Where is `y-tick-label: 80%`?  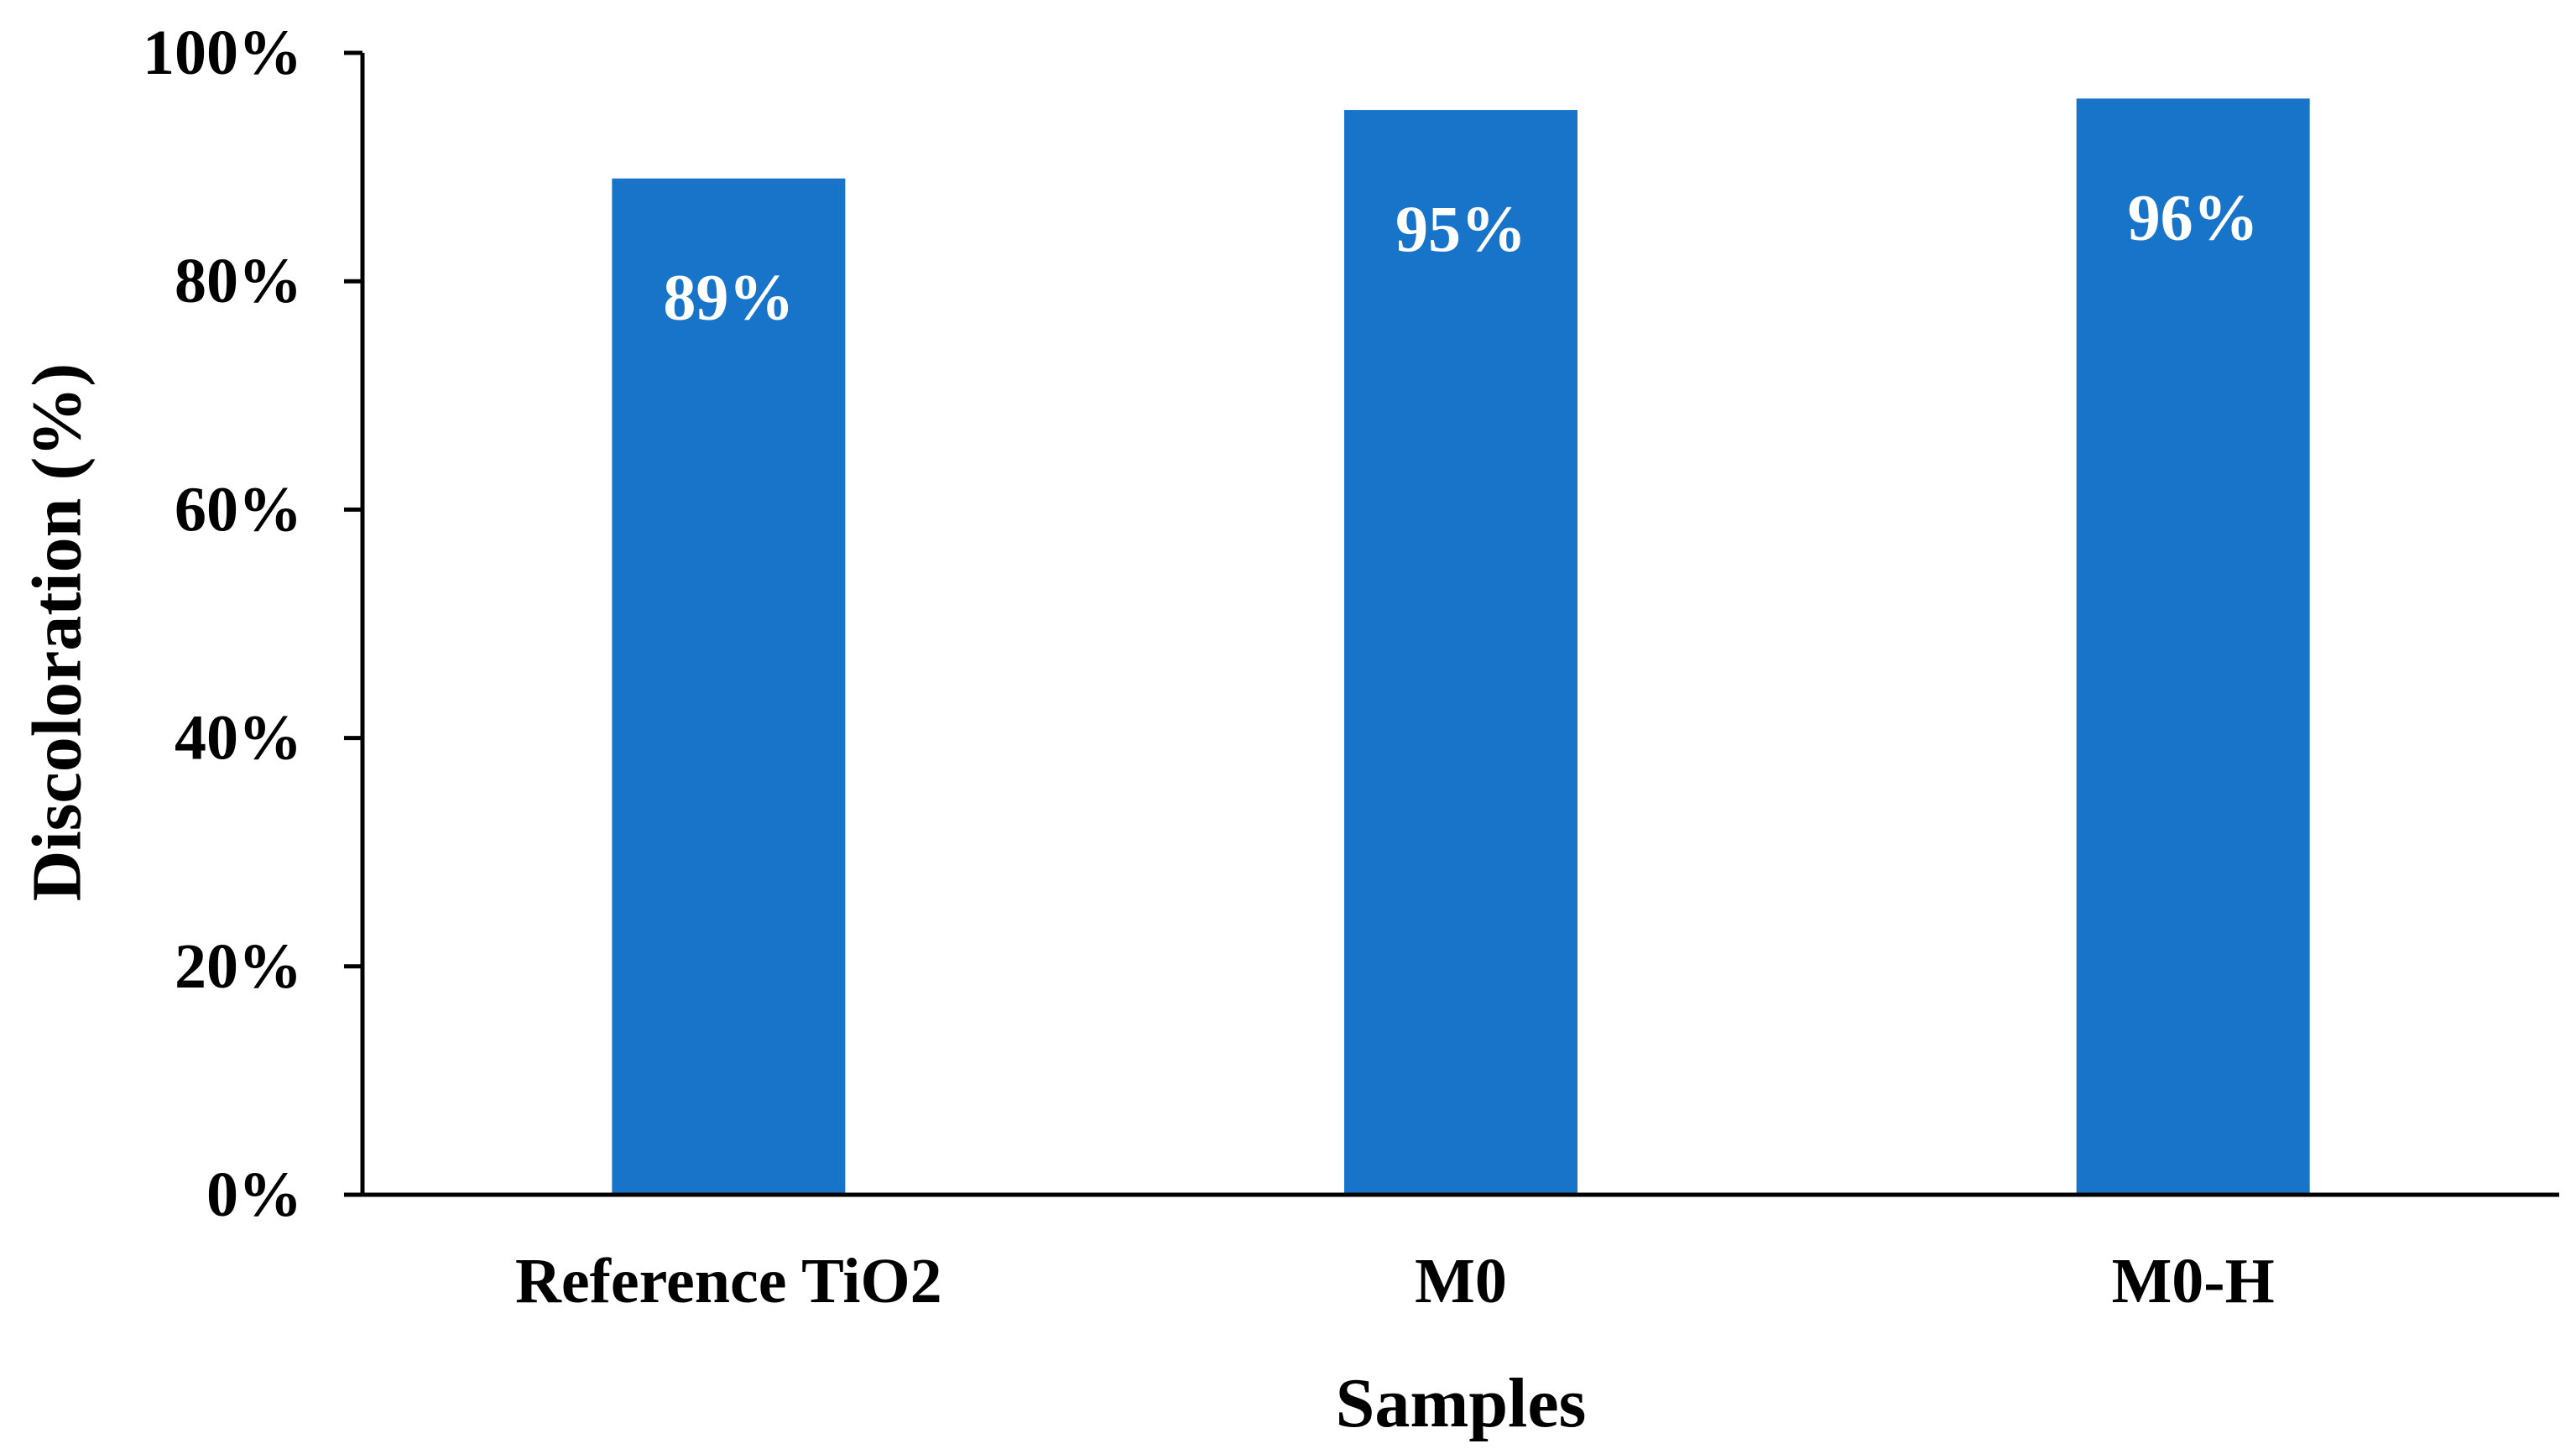 y-tick-label: 80% is located at coordinates (238, 281).